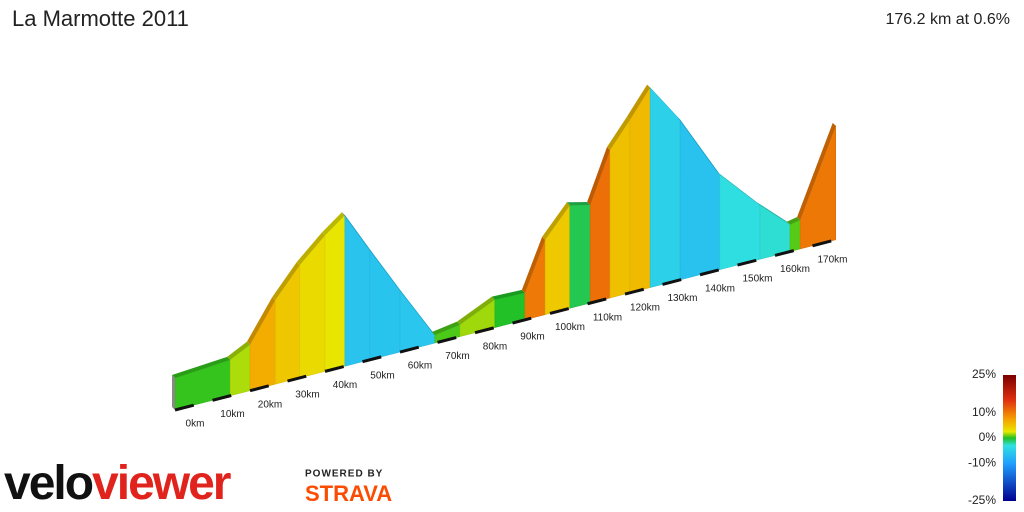 The height and width of the screenshot is (512, 1024). Describe the element at coordinates (348, 493) in the screenshot. I see `strava: STRAVA` at that location.